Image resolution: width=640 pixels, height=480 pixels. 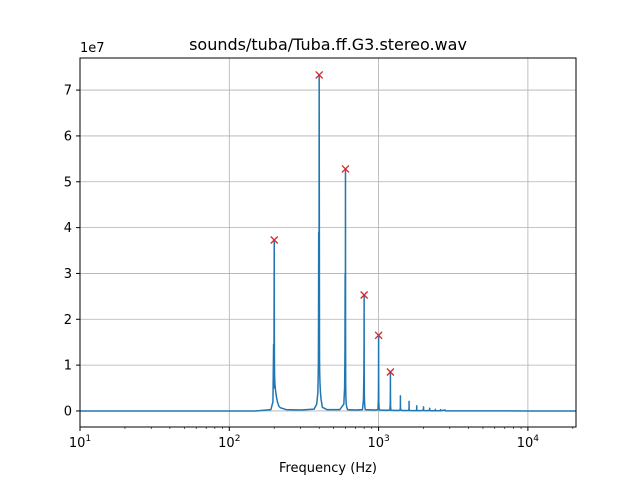 I want to click on y-tick-label: 0, so click(x=68, y=411).